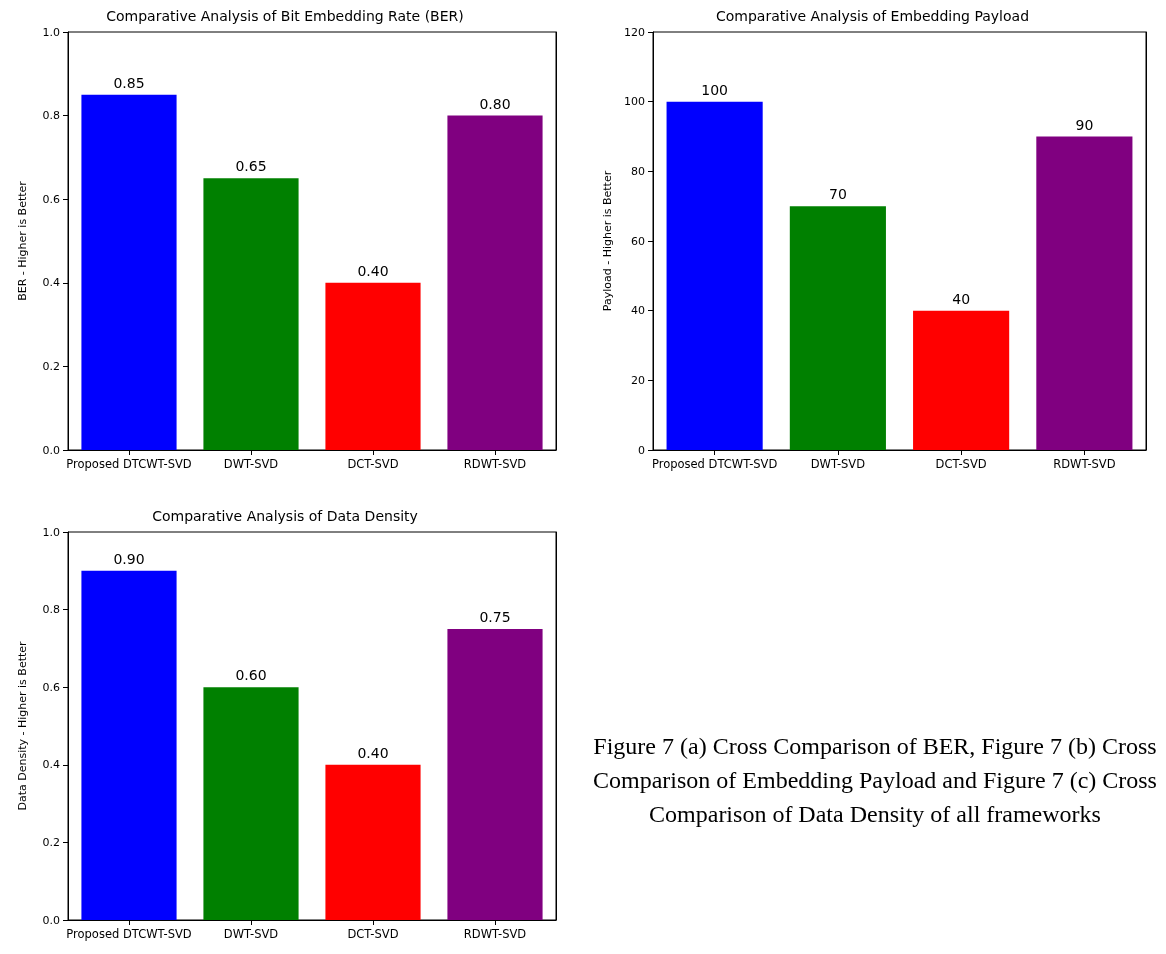 The image size is (1166, 954). I want to click on data-label: 100, so click(714, 89).